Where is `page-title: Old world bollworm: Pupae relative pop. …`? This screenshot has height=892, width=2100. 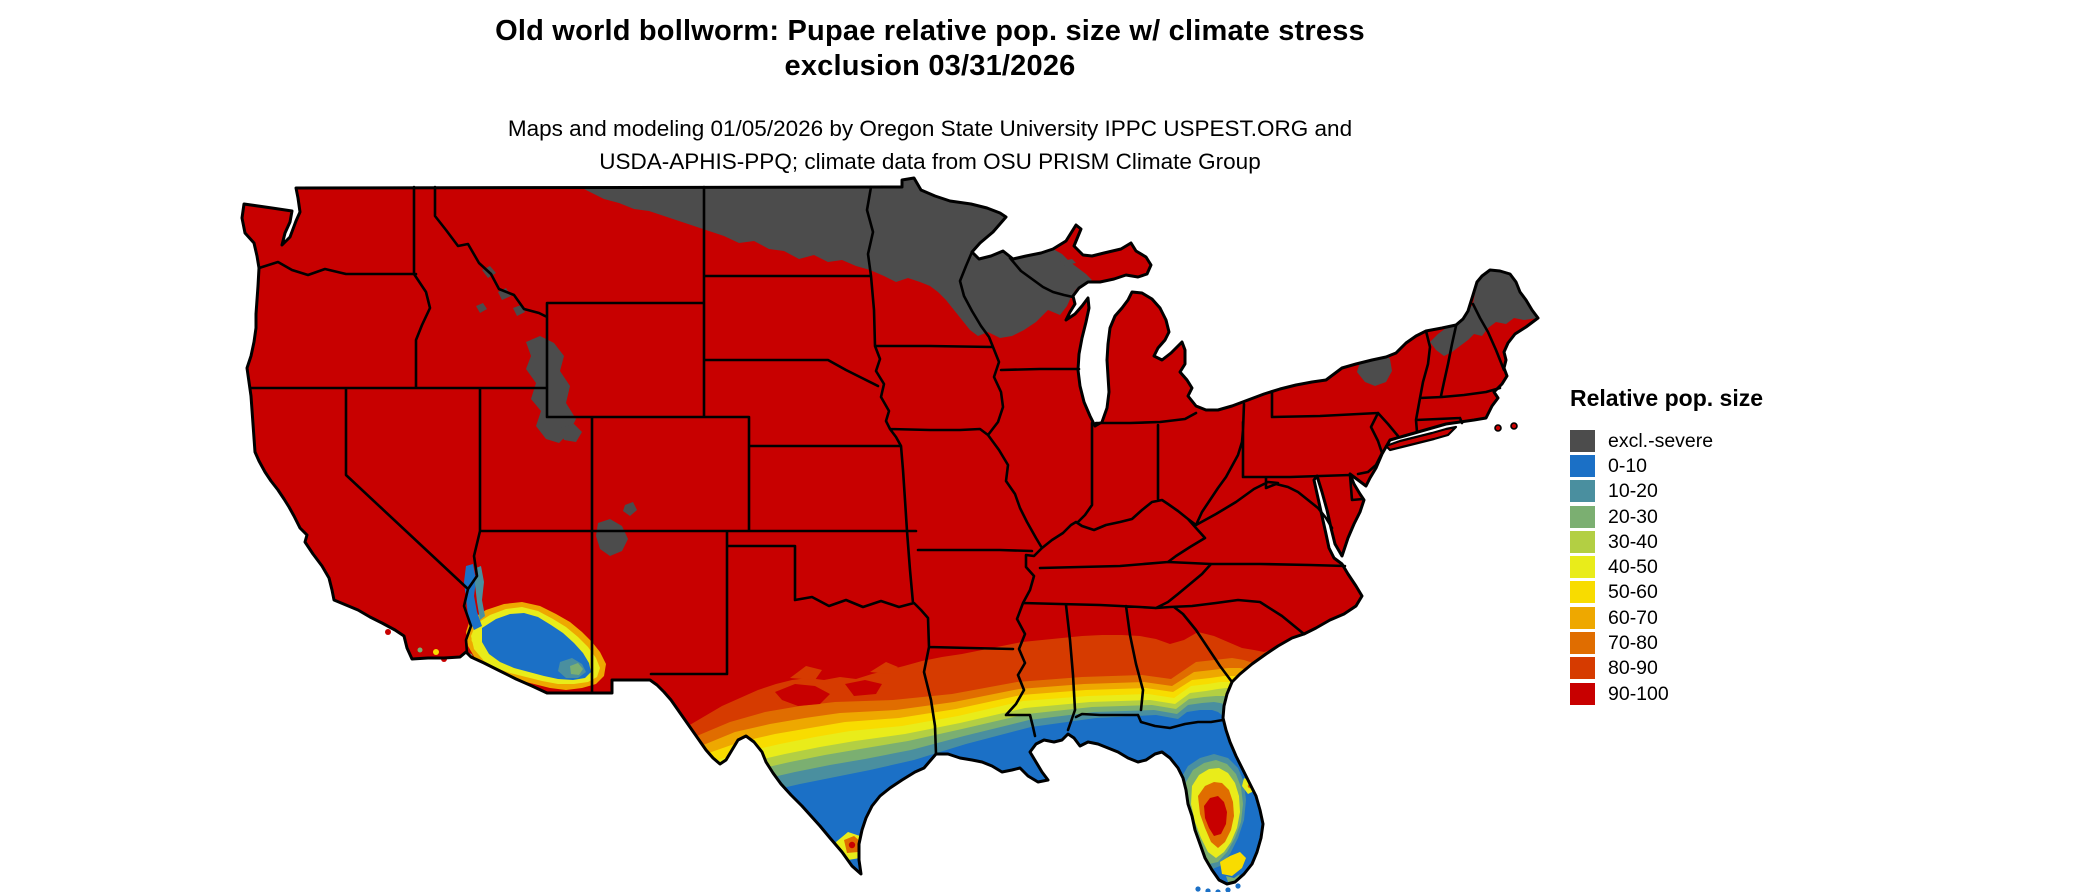
page-title: Old world bollworm: Pupae relative pop. … is located at coordinates (930, 49).